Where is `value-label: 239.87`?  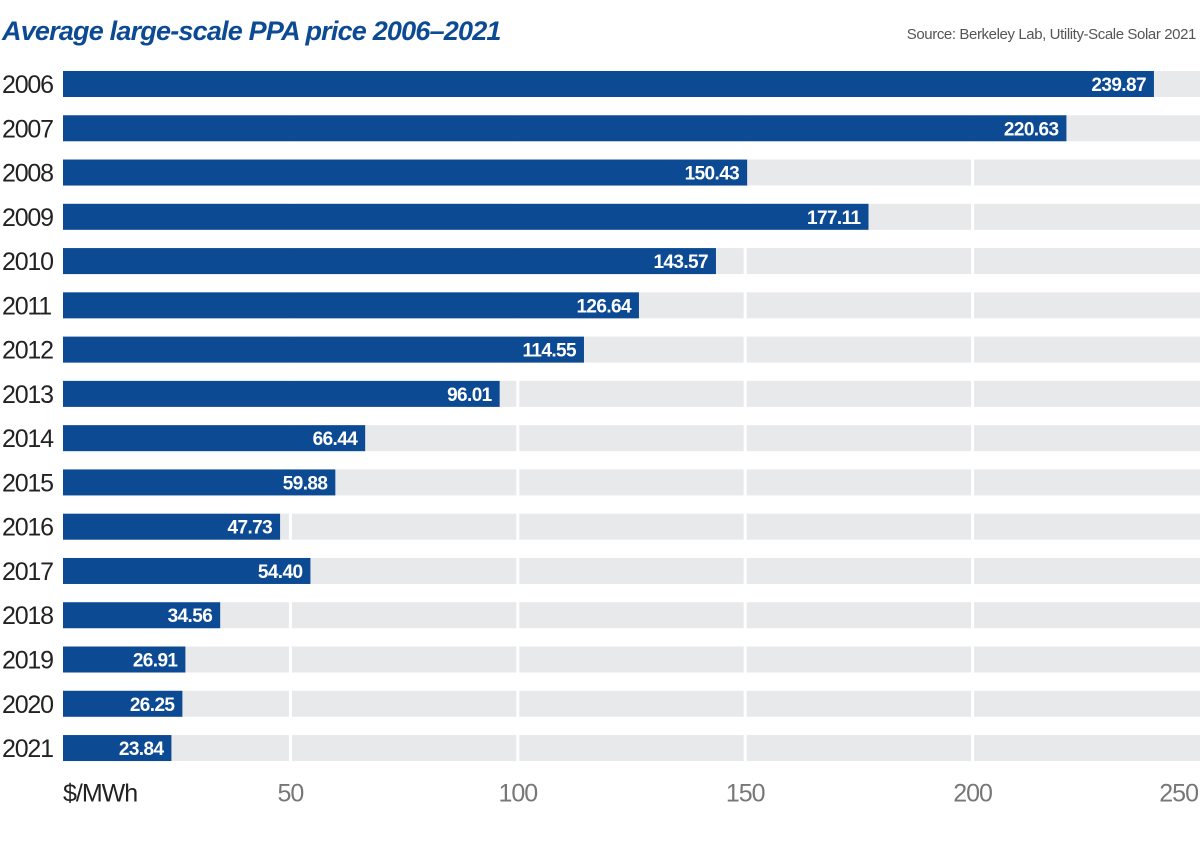
value-label: 239.87 is located at coordinates (1118, 85).